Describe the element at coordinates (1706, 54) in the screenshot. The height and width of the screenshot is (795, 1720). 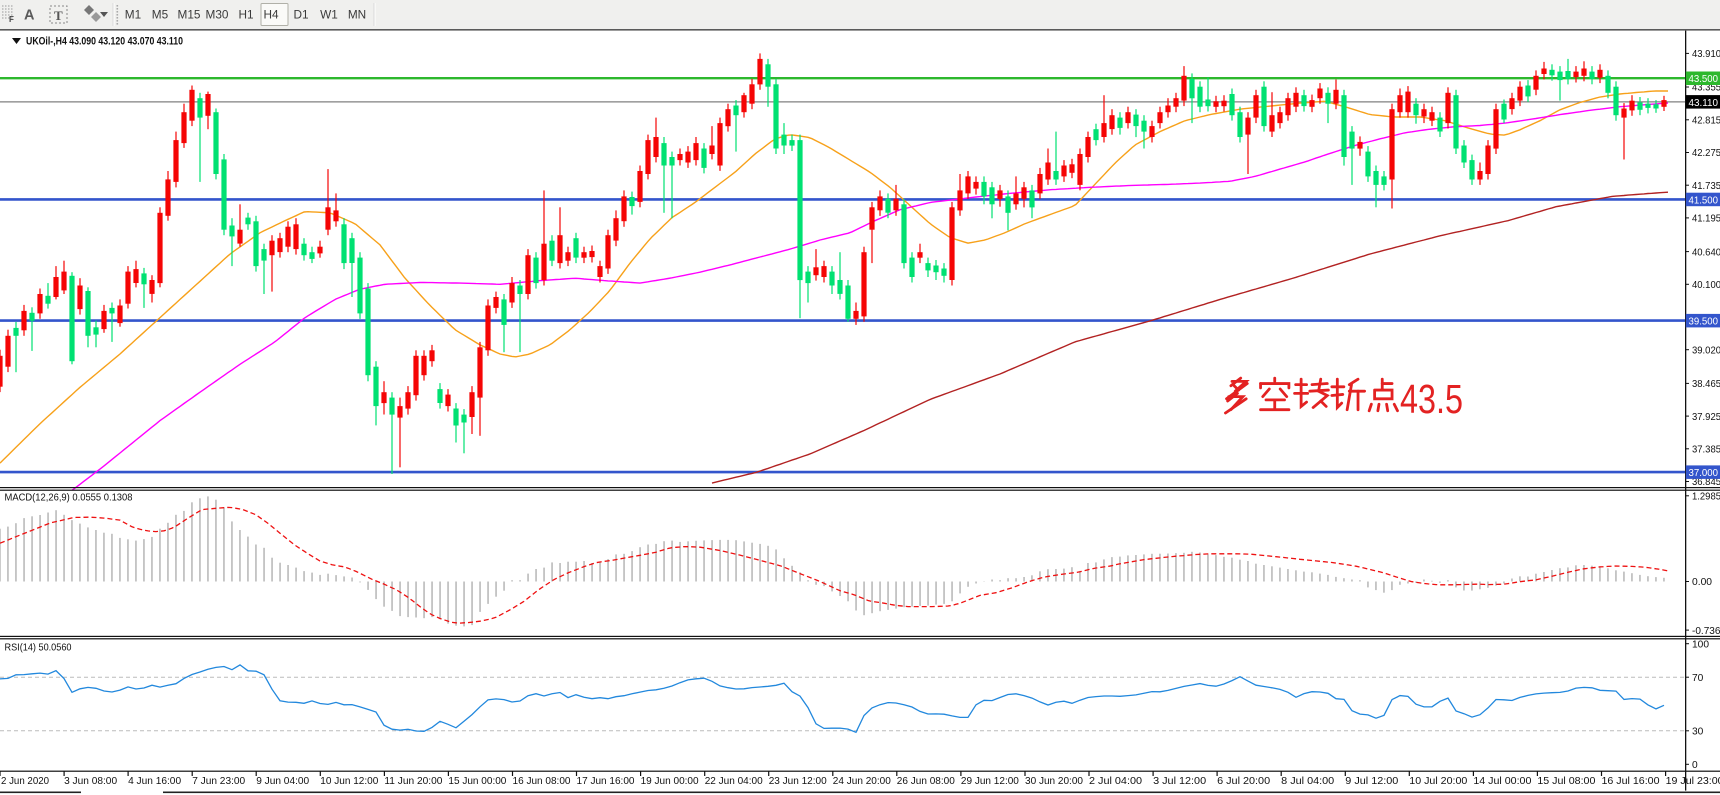
I see `svg-text: 43.910` at that location.